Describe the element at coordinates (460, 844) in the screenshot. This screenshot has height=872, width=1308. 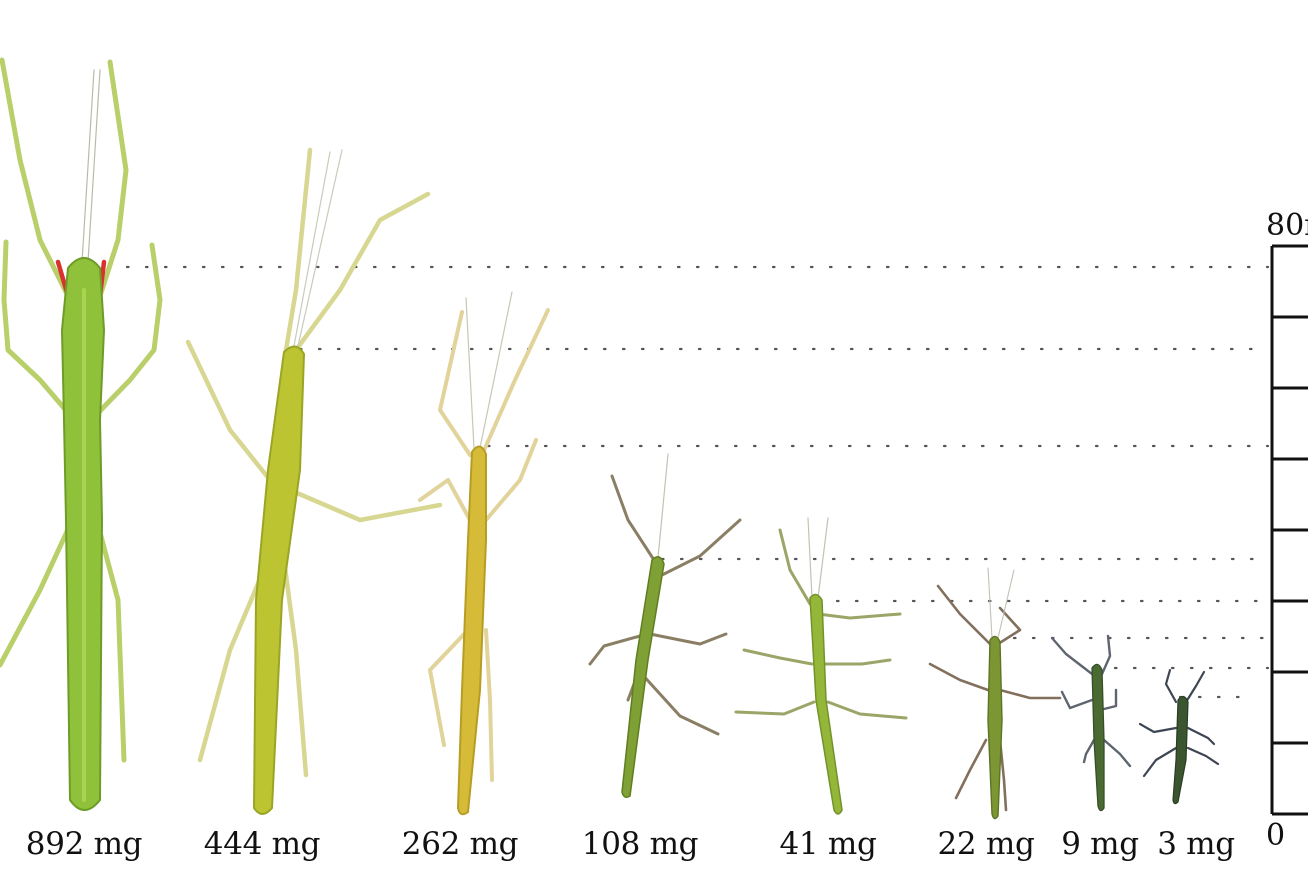
I see `mass-label-3: 262 mg` at that location.